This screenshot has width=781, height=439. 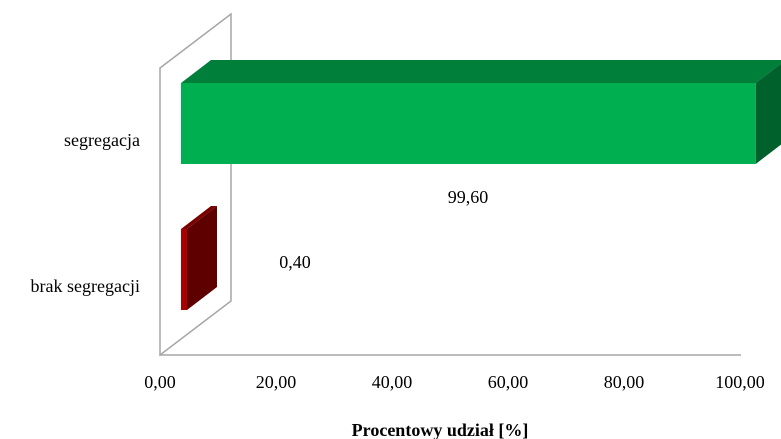 What do you see at coordinates (85, 286) in the screenshot?
I see `category-label-brak-segregacji: brak segregacji` at bounding box center [85, 286].